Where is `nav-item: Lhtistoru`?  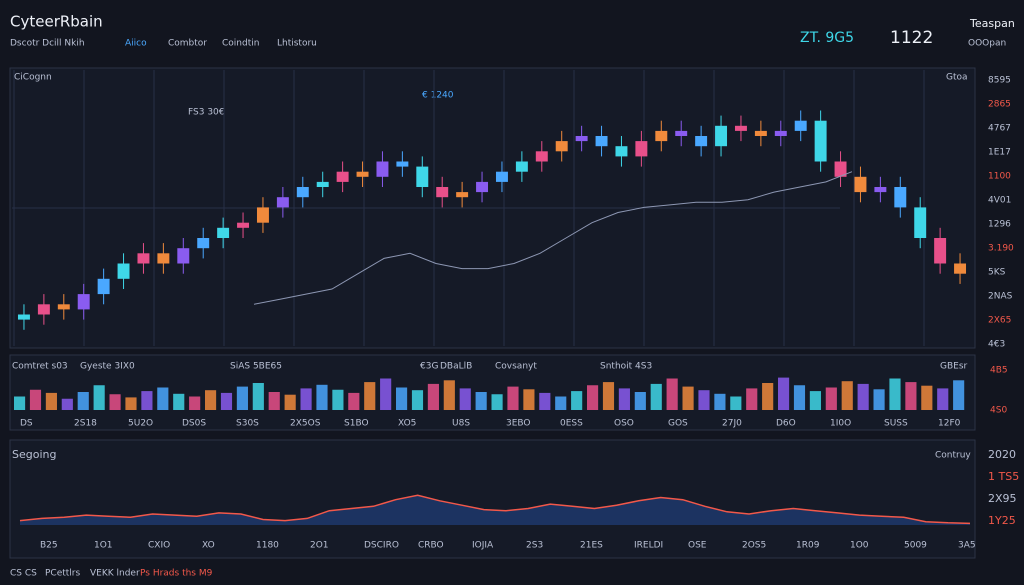
nav-item: Lhtistoru is located at coordinates (297, 44).